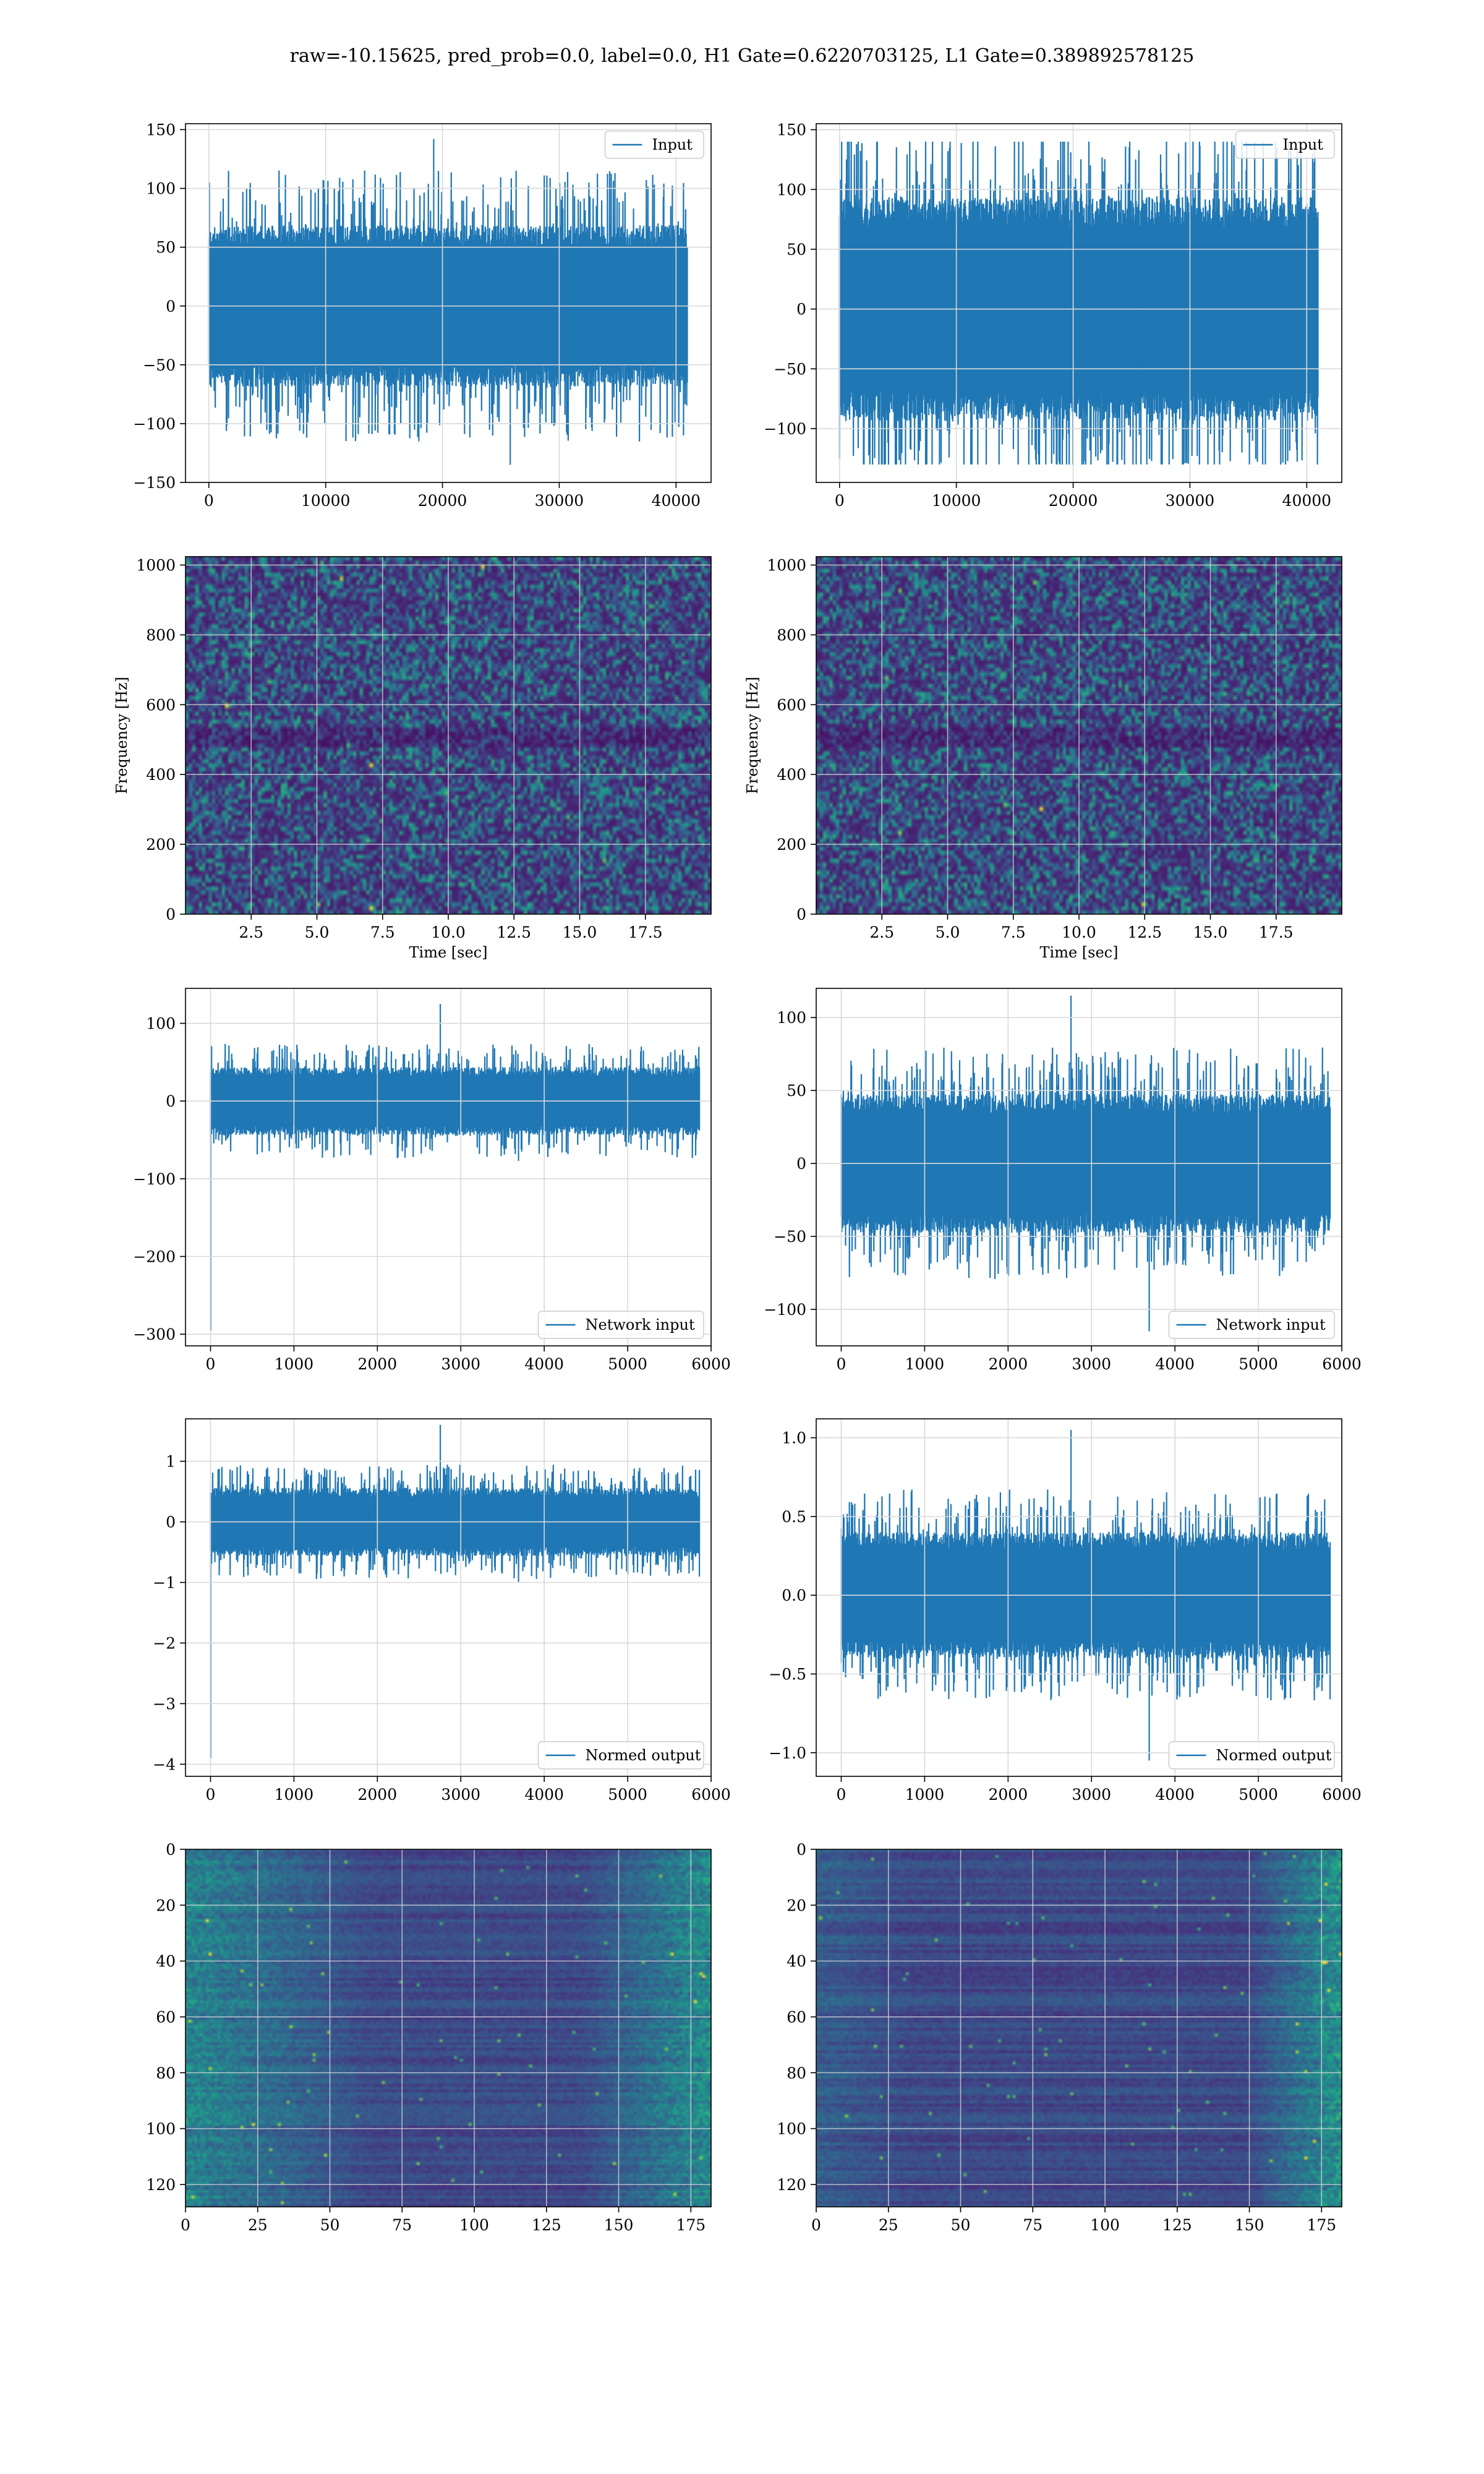 The width and height of the screenshot is (1484, 2474). What do you see at coordinates (645, 932) in the screenshot?
I see `x-tick-label: 17.5` at bounding box center [645, 932].